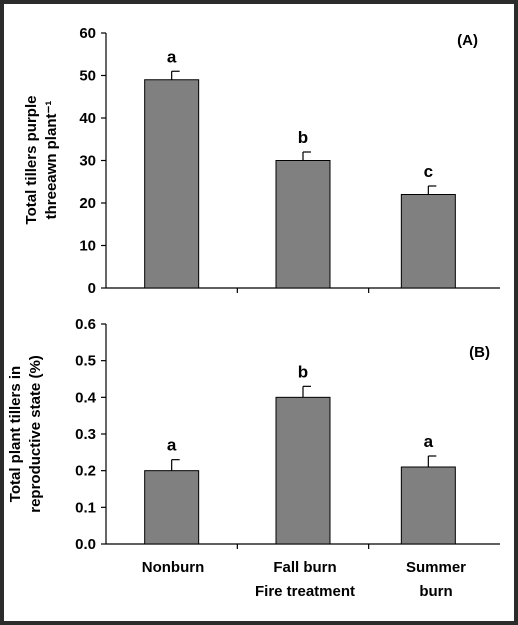 This screenshot has height=625, width=518. Describe the element at coordinates (85, 324) in the screenshot. I see `panel-b-y-tick-label: 0.6` at that location.